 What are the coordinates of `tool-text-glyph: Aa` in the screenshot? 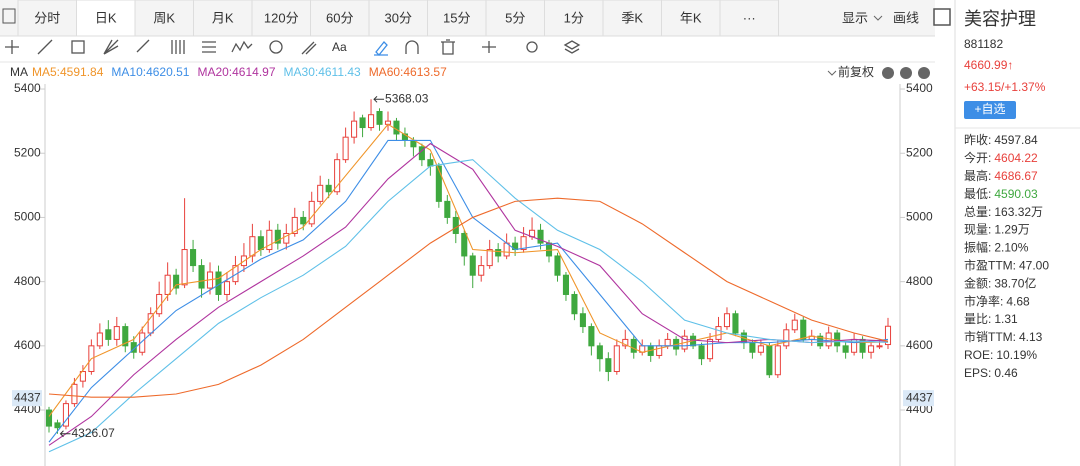 It's located at (339, 47).